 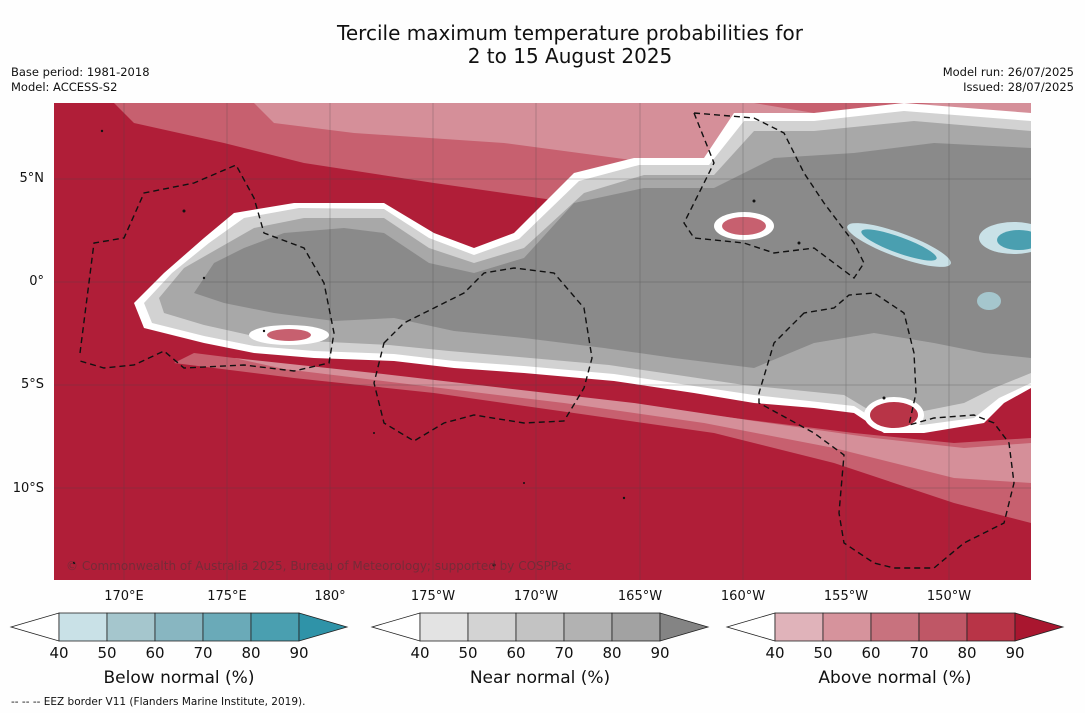 I want to click on colorbar-above-tick: 90, so click(x=1015, y=653).